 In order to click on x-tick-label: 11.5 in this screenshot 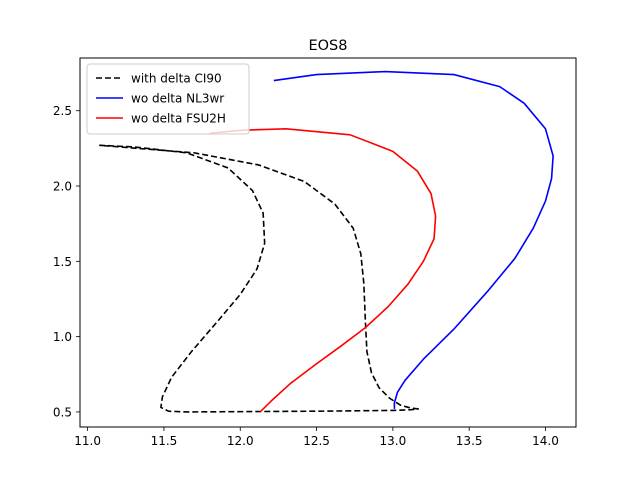, I will do `click(164, 441)`.